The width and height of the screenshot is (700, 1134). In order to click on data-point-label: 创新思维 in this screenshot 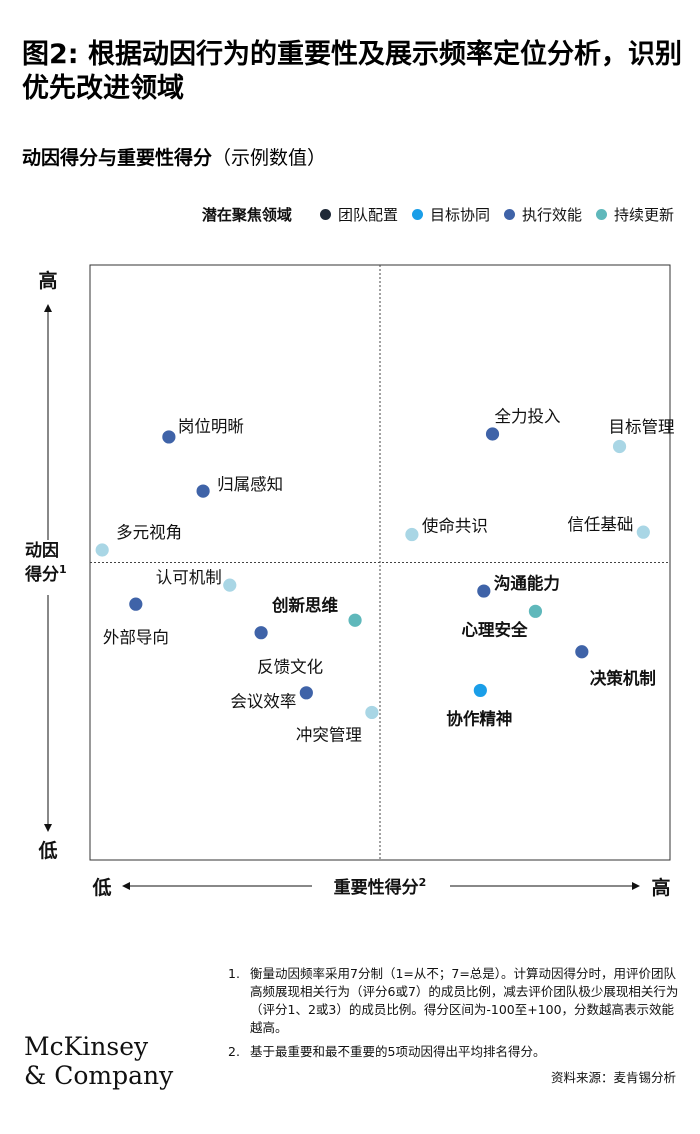, I will do `click(305, 605)`.